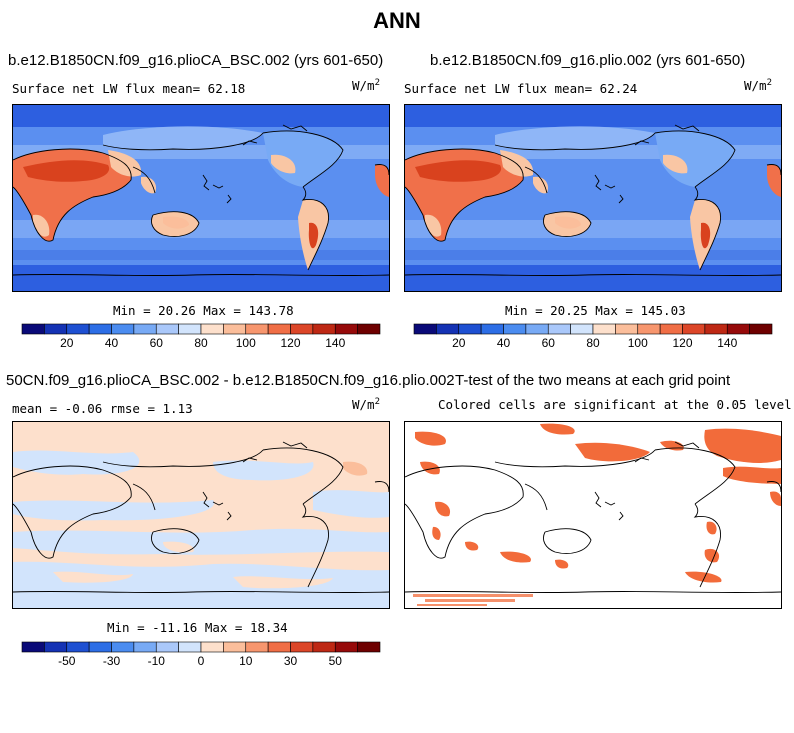 The height and width of the screenshot is (733, 794). Describe the element at coordinates (203, 310) in the screenshot. I see `panel1-minmax: Min = 20.26 Max = 143.78` at that location.